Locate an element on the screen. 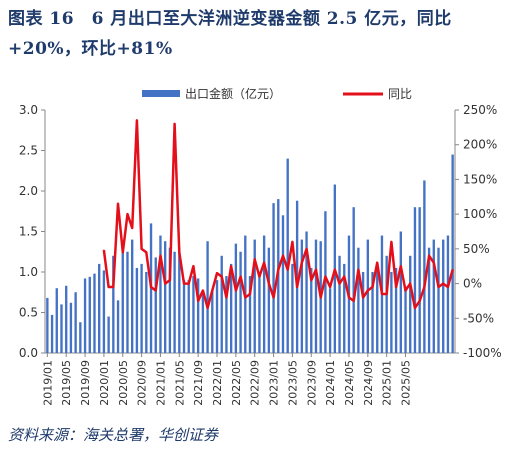 The width and height of the screenshot is (524, 450). x-tick-label: 2021/09 is located at coordinates (198, 383).